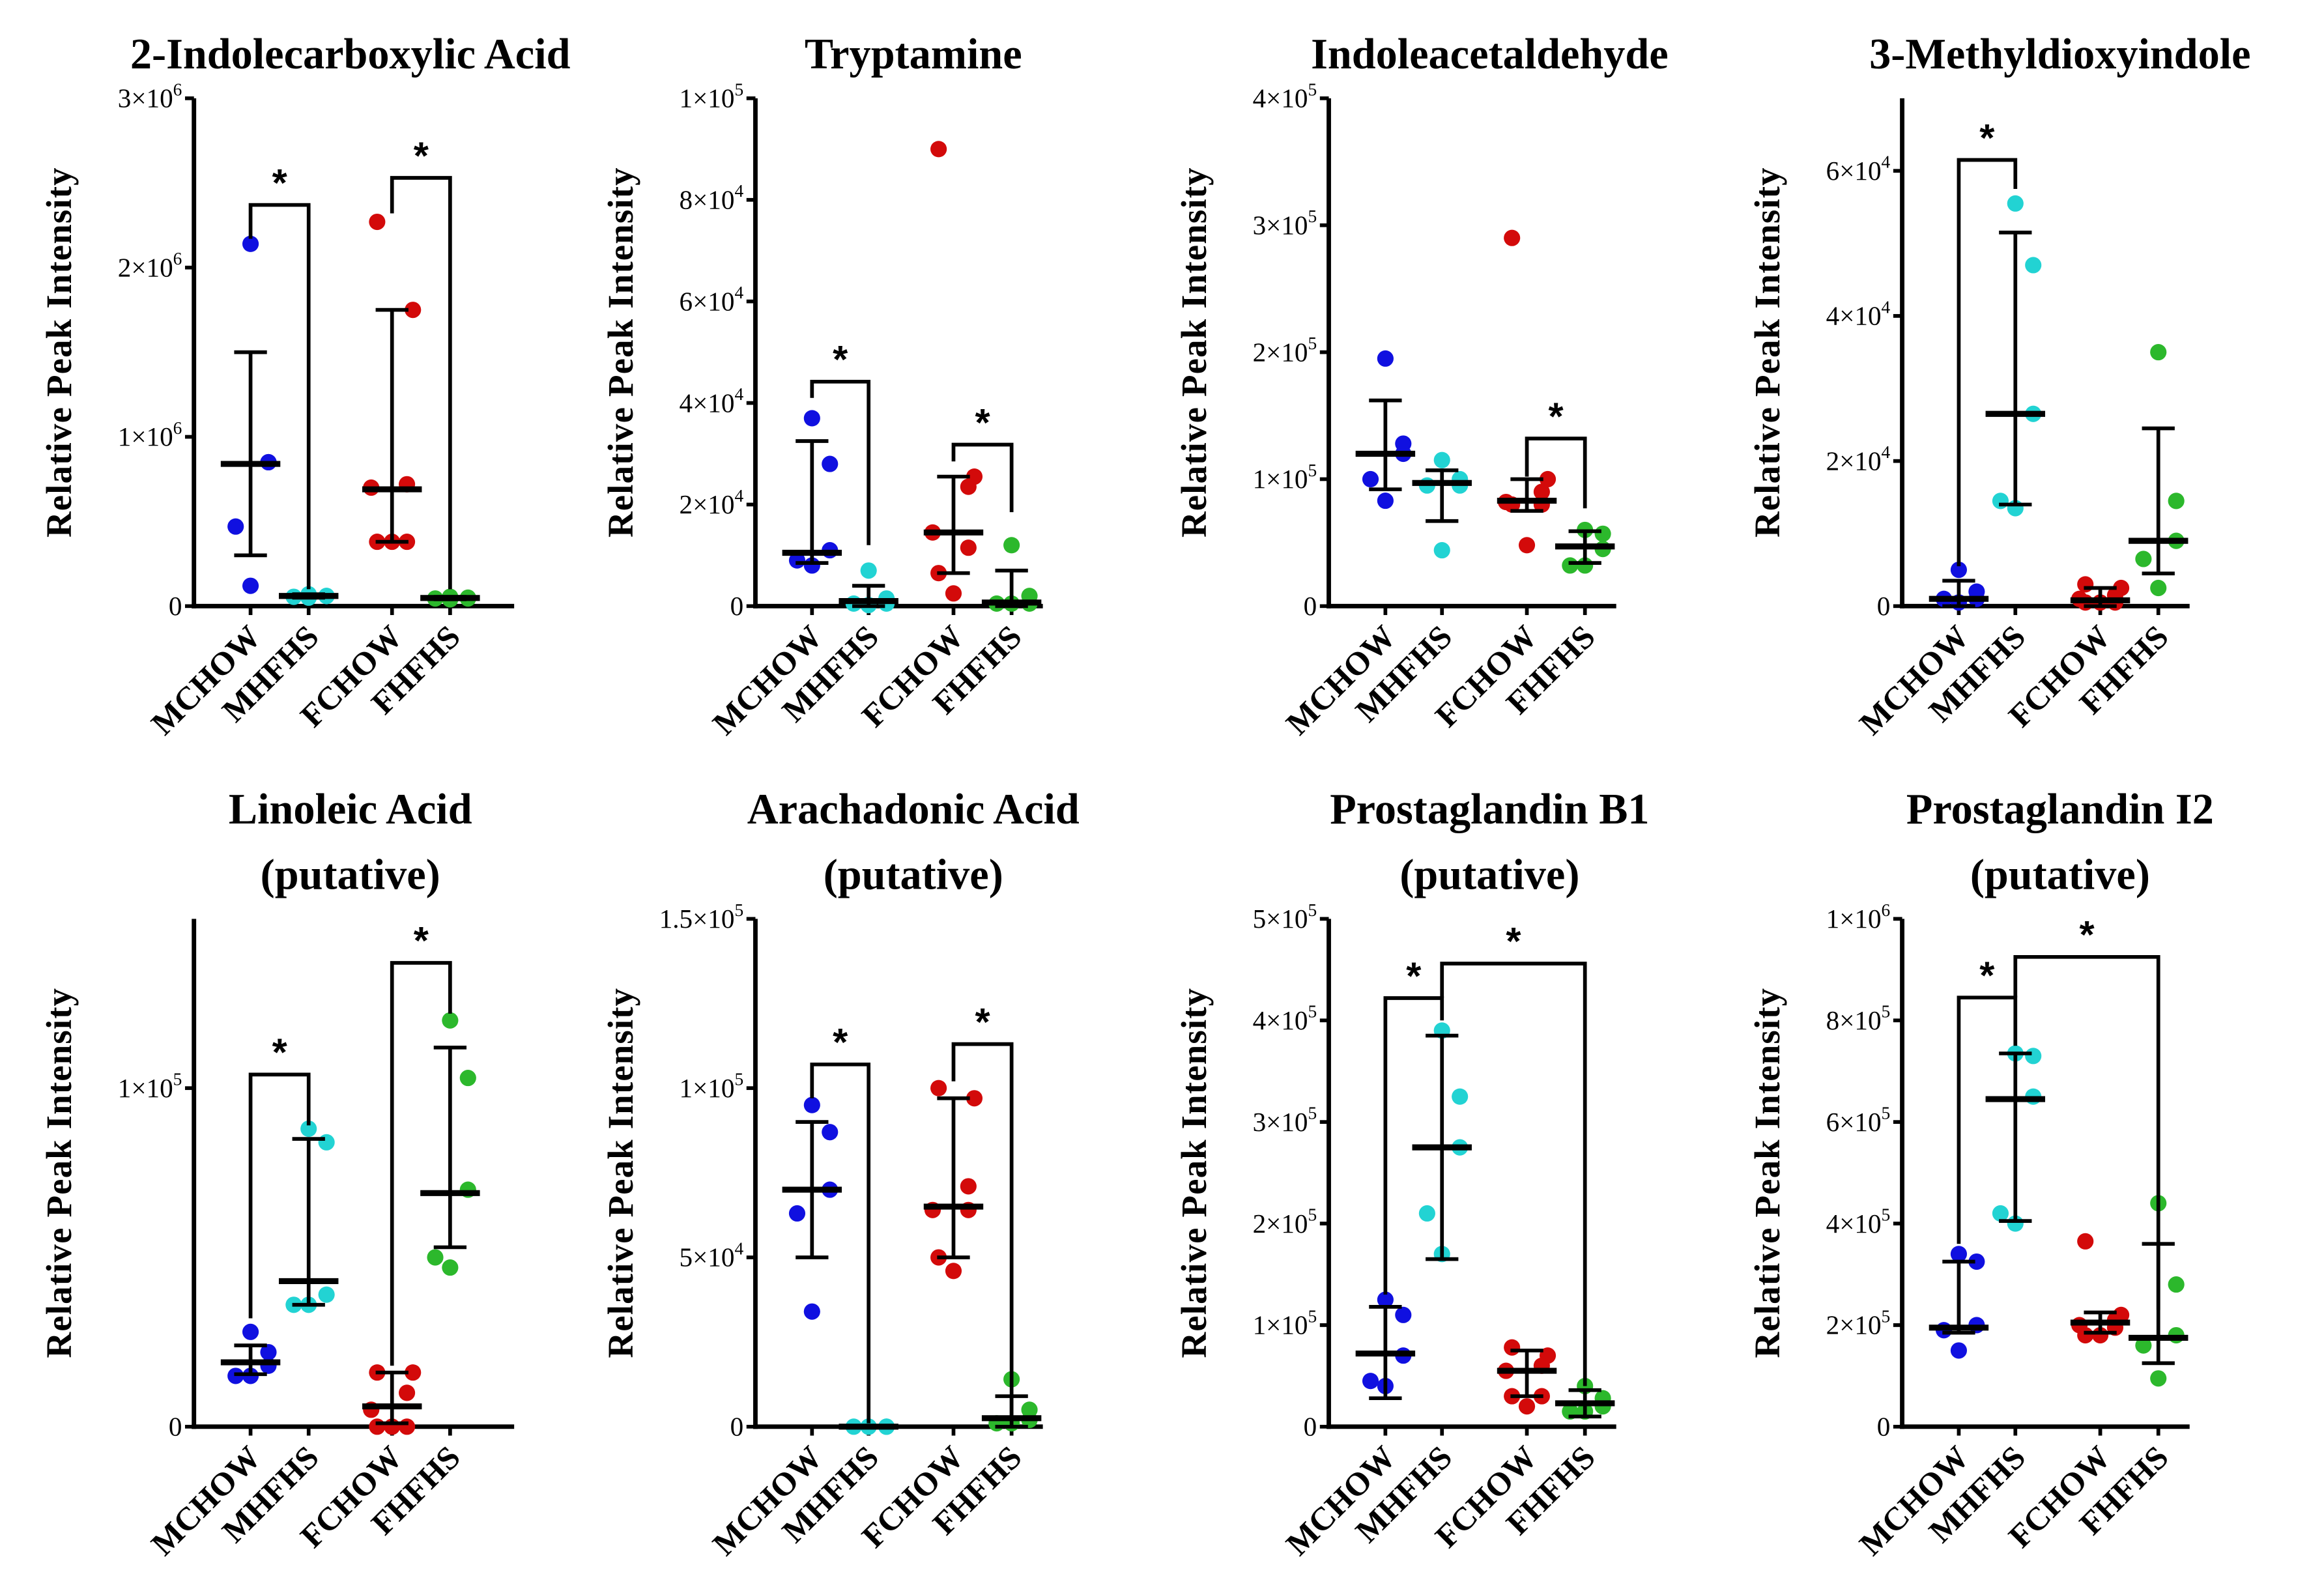  What do you see at coordinates (1280, 1122) in the screenshot?
I see `y-tick-mantissa: 3×10` at bounding box center [1280, 1122].